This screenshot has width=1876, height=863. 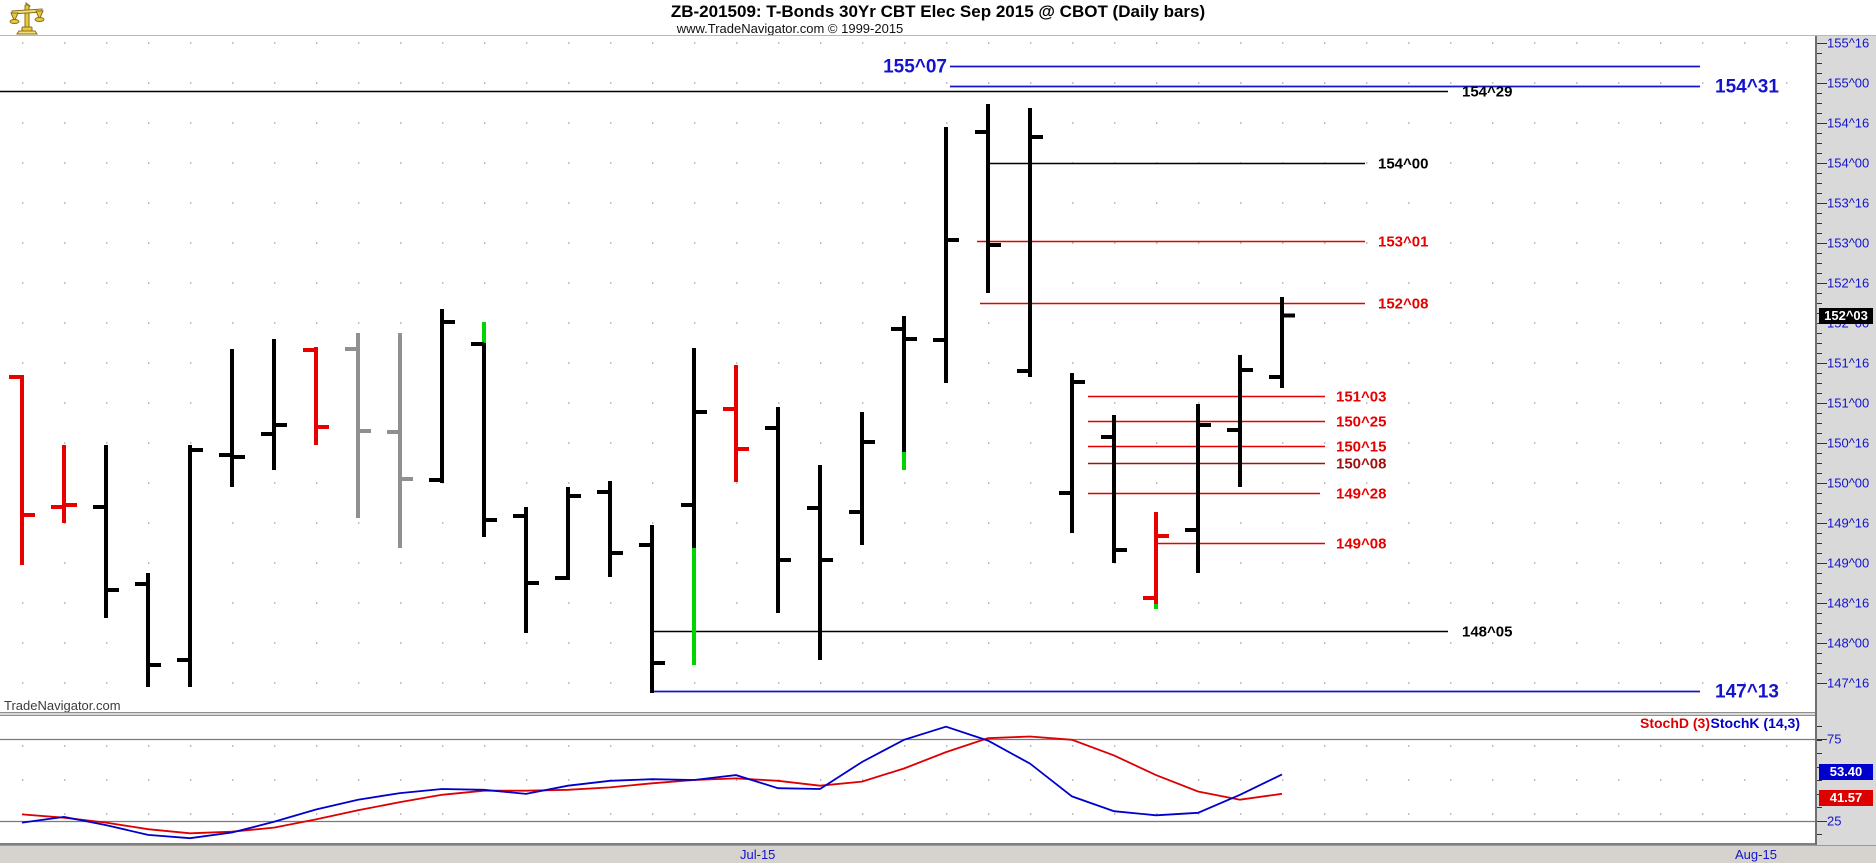 I want to click on axis-price-label: 154^00, so click(x=1848, y=163).